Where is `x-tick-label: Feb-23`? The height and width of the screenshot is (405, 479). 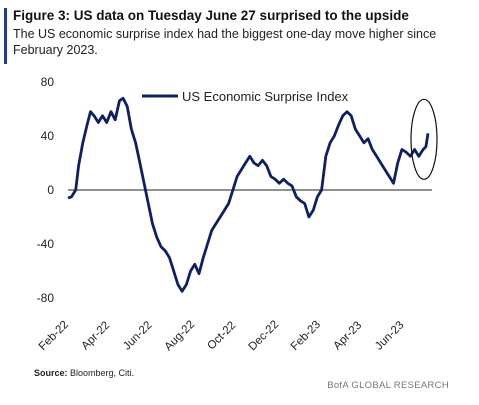
x-tick-label: Feb-23 is located at coordinates (306, 336).